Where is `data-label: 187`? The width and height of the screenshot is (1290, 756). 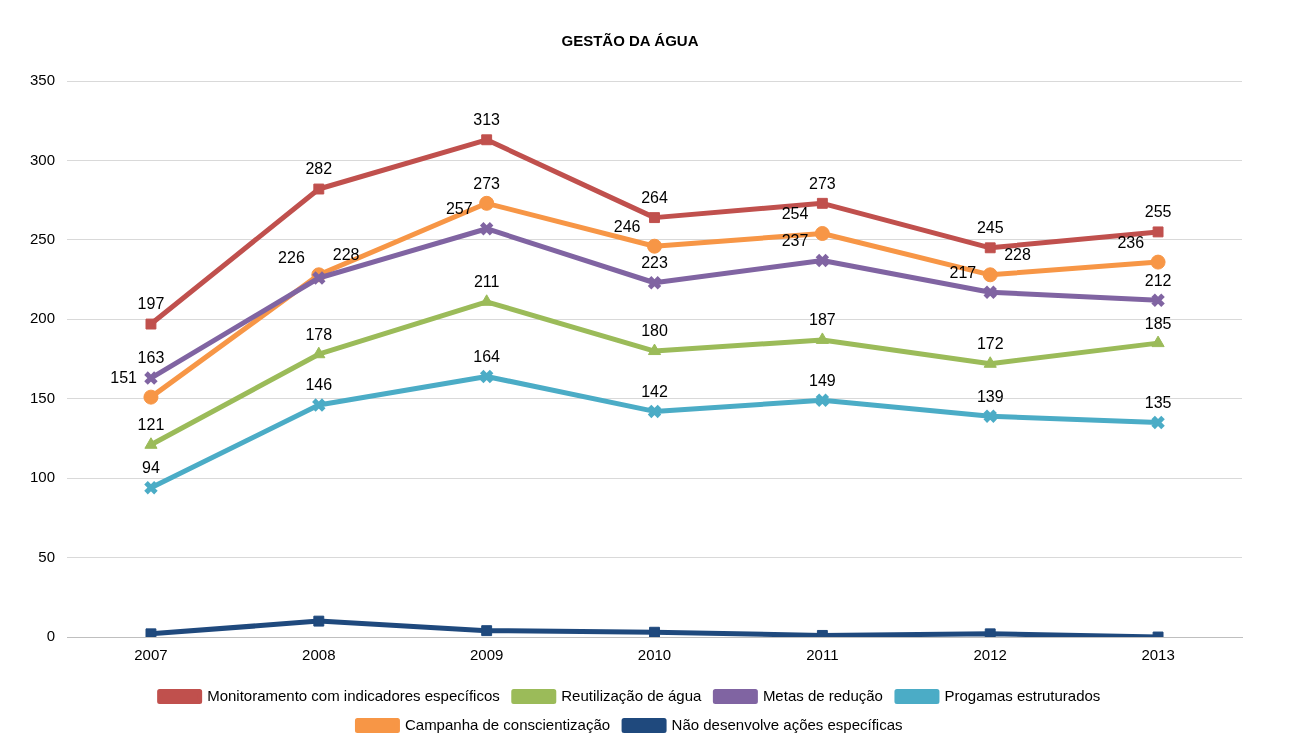
data-label: 187 is located at coordinates (822, 320).